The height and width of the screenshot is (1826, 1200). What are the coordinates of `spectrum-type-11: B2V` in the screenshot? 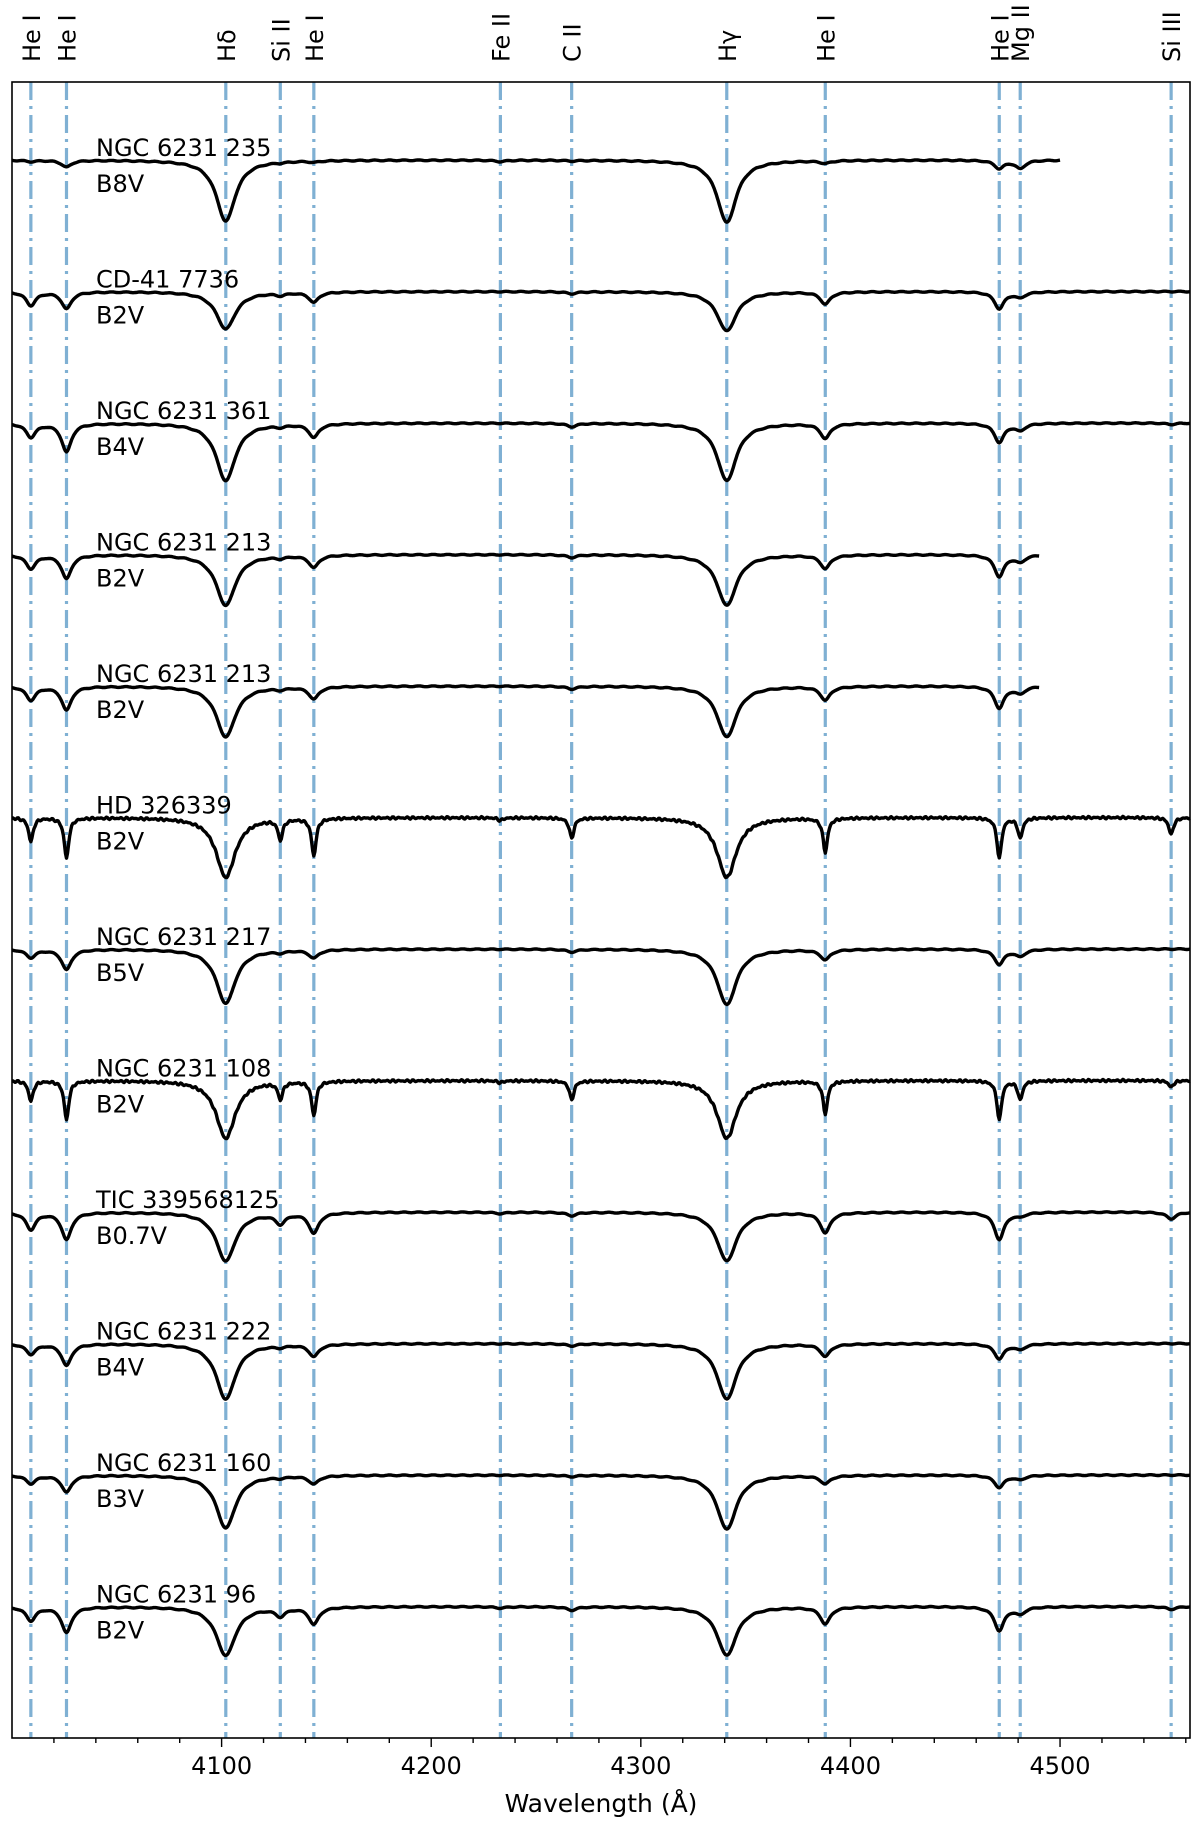 It's located at (120, 1631).